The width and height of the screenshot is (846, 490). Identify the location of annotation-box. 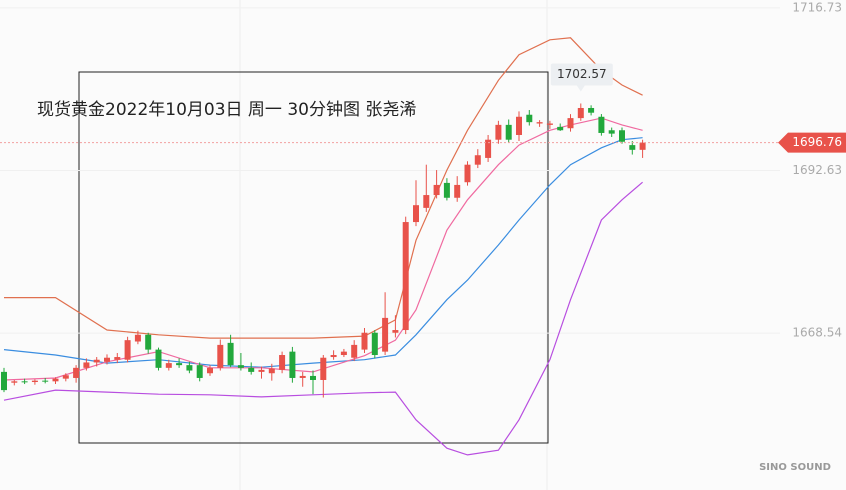
(581, 74).